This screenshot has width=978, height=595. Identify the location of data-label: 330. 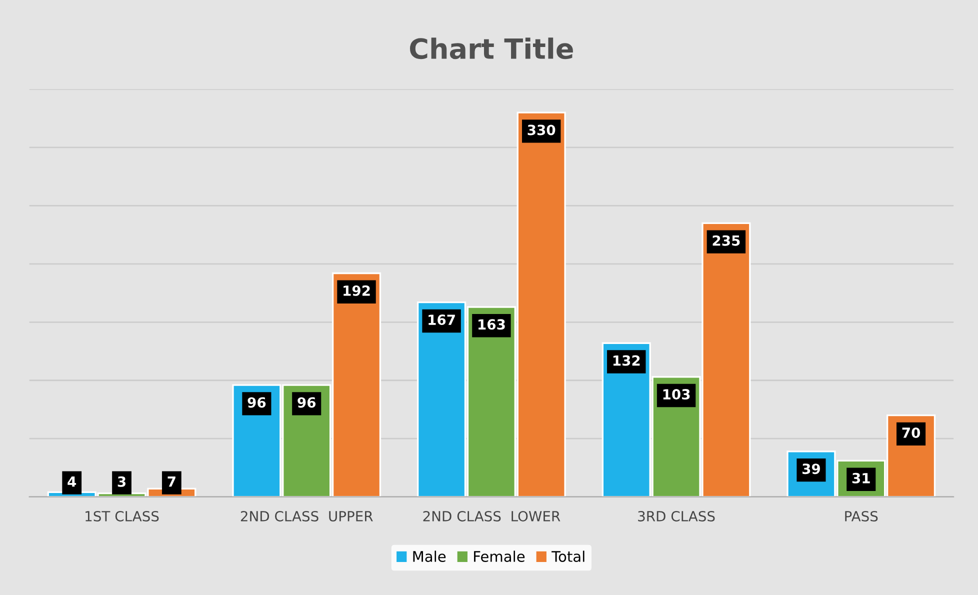
(542, 130).